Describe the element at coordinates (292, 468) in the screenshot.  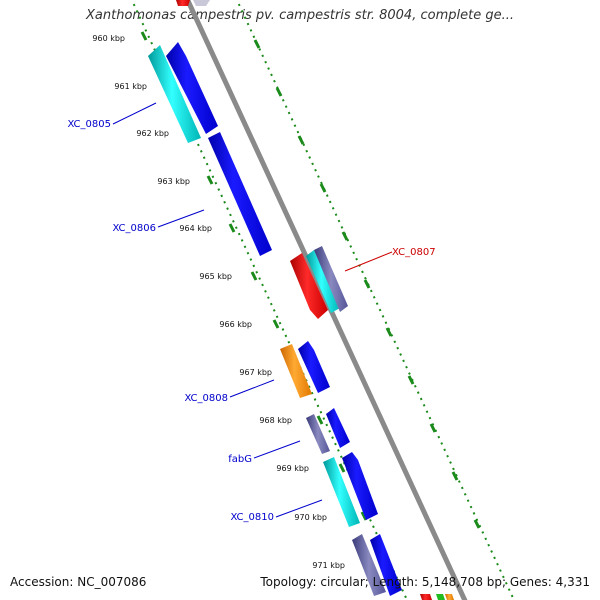
I see `tick-label: 969 kbp` at that location.